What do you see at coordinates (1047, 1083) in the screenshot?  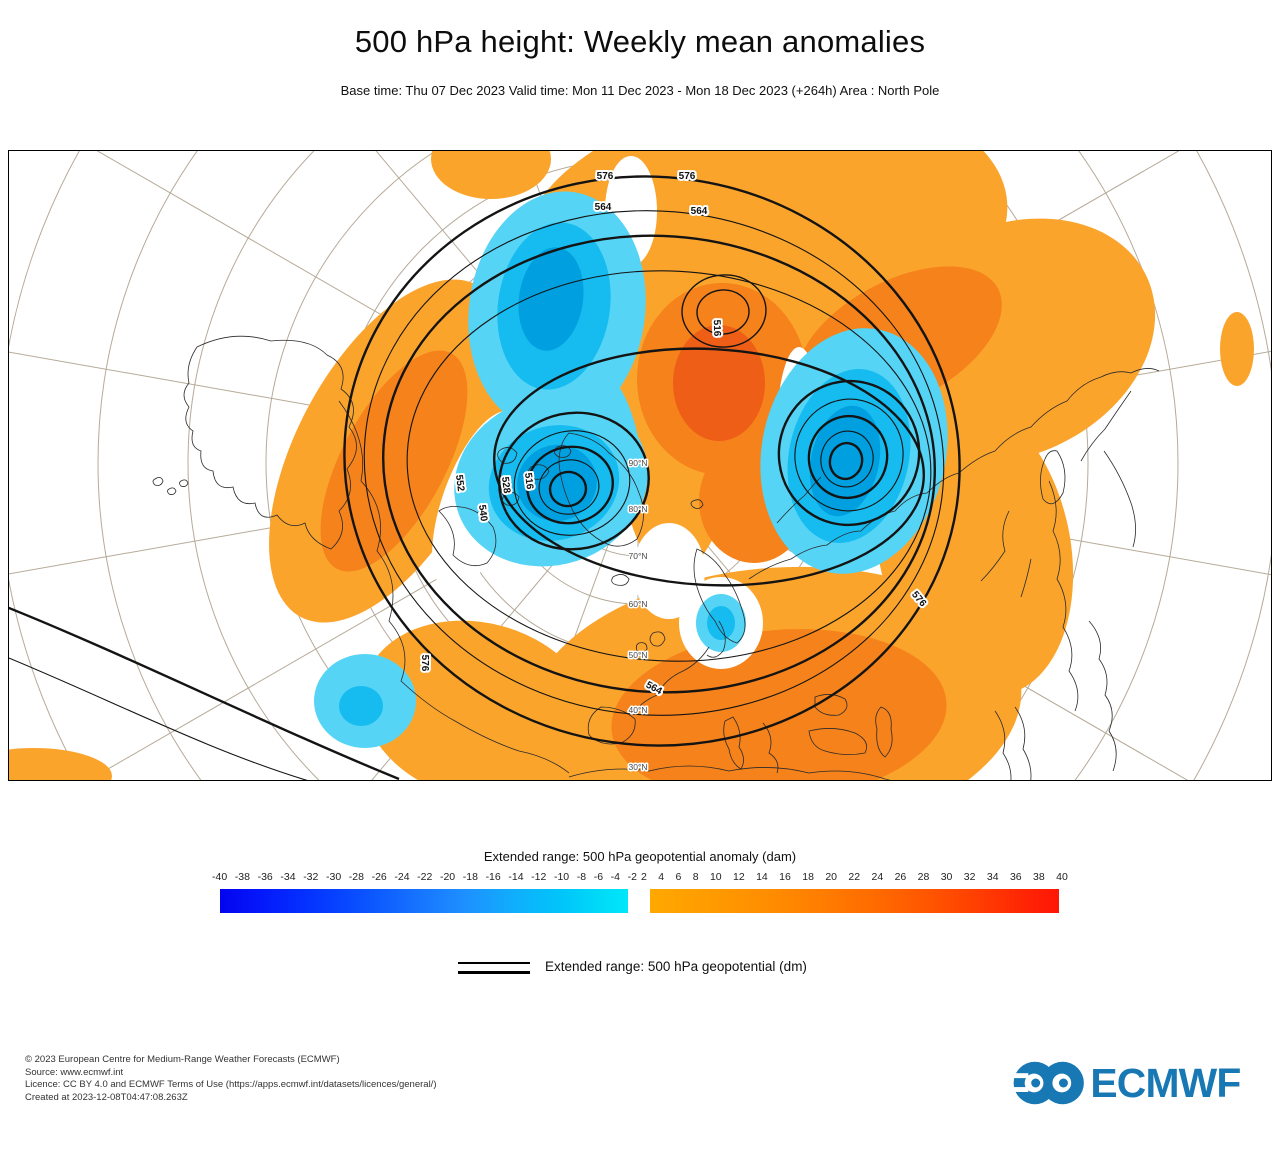 I see `ecmwf-logo-icon` at bounding box center [1047, 1083].